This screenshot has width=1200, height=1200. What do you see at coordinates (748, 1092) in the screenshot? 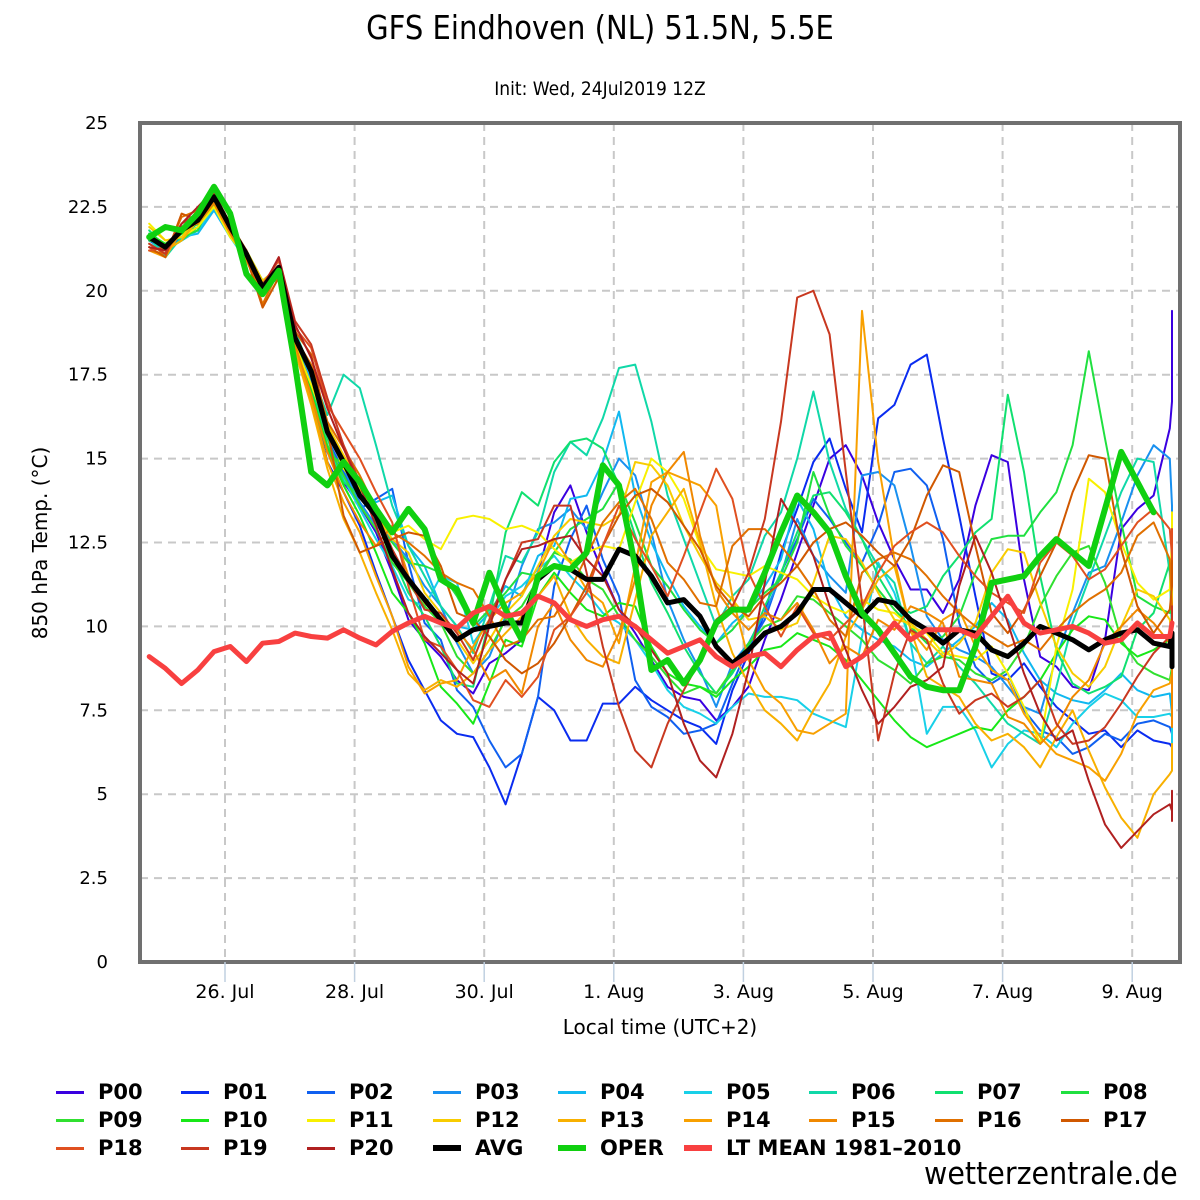
I see `legend-label: P05` at bounding box center [748, 1092].